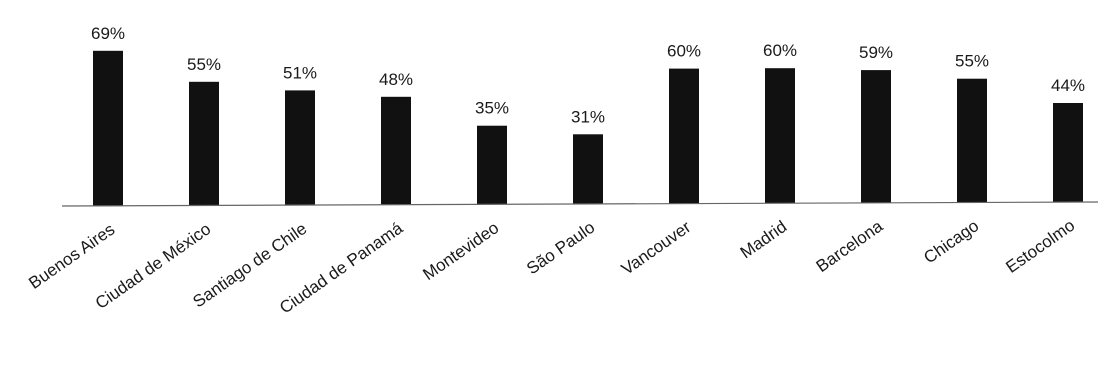 This screenshot has height=372, width=1101. Describe the element at coordinates (951, 241) in the screenshot. I see `tick-label-chicago: Chicago` at that location.